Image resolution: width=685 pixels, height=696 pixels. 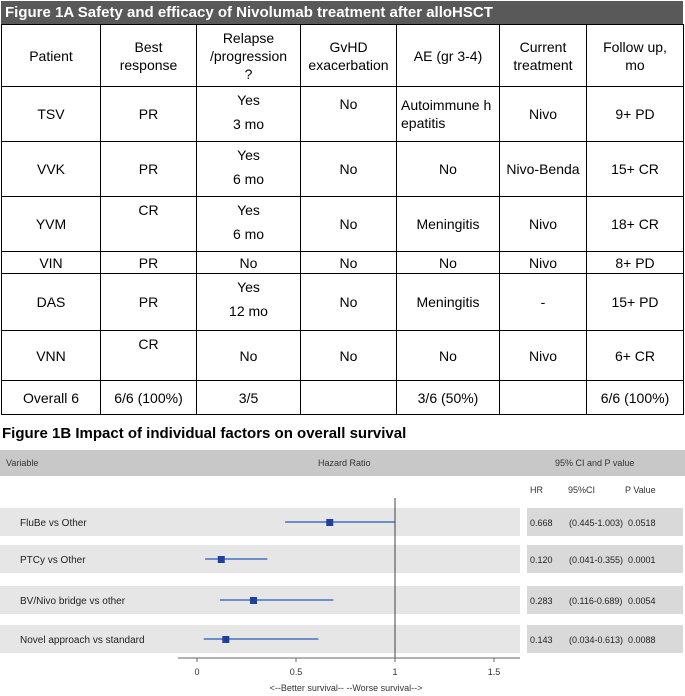 I want to click on table-row: VNN CR No No No Nivo 6+ CR, so click(x=342, y=355).